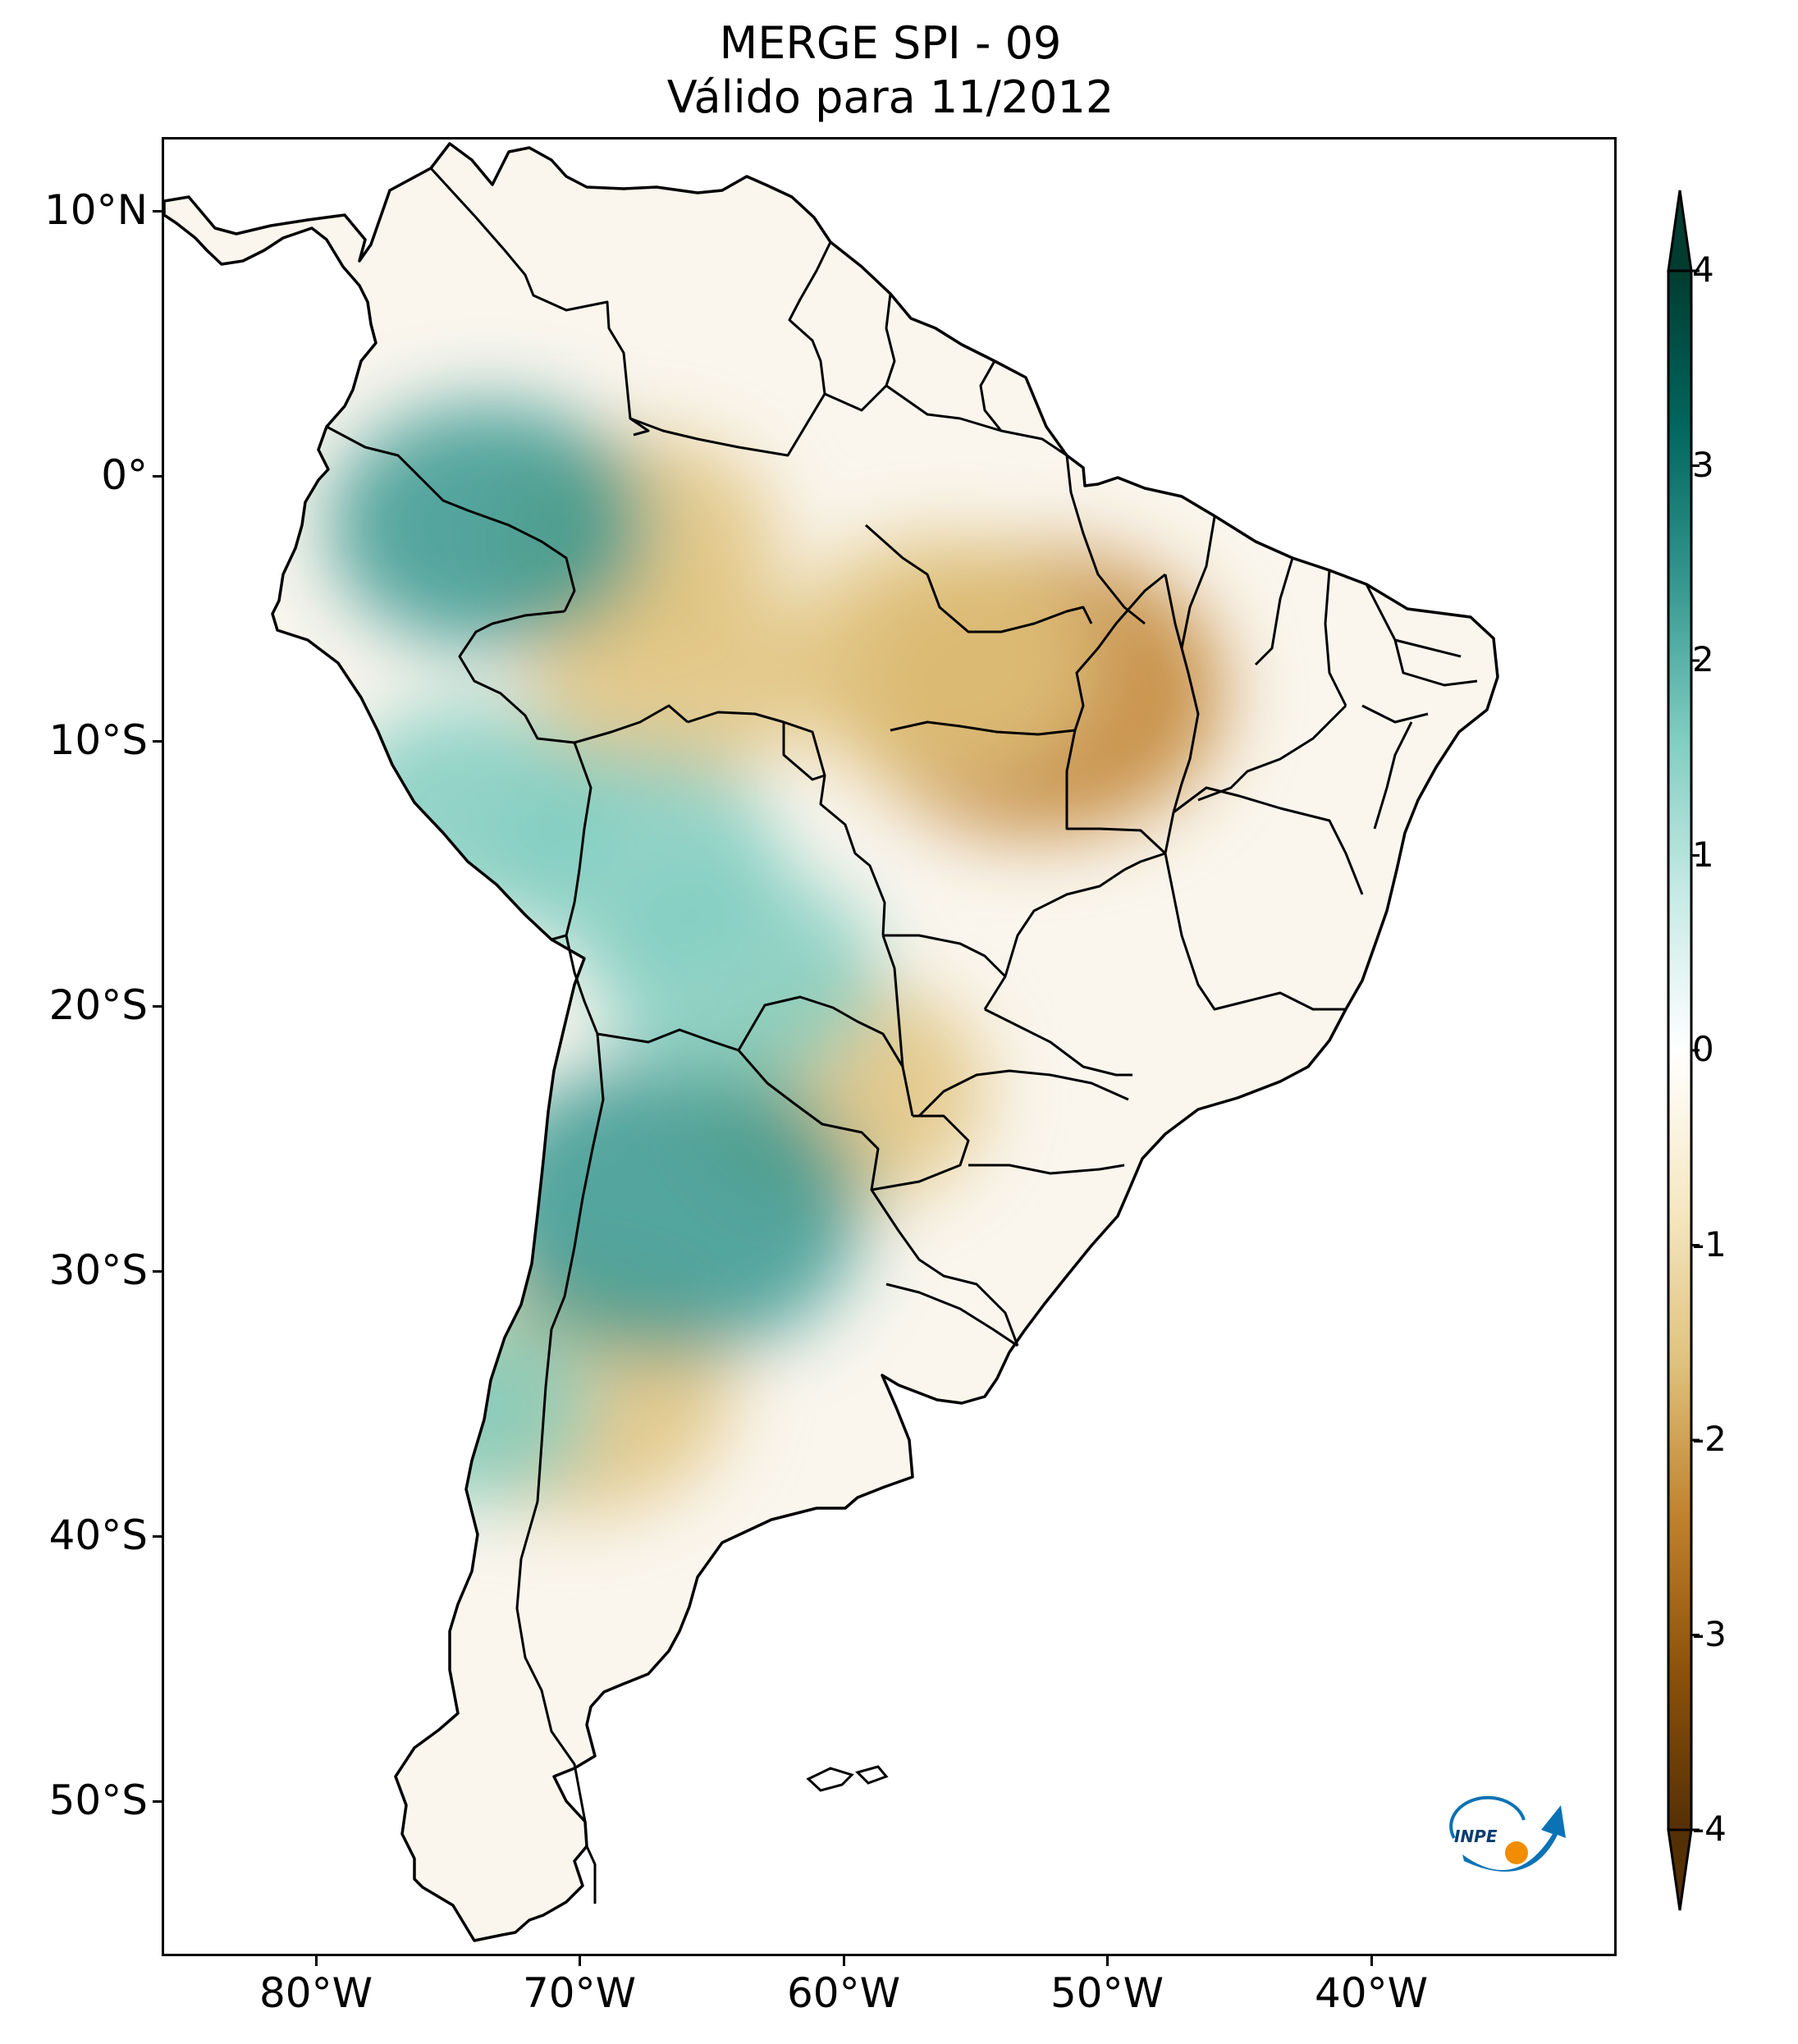 Image resolution: width=1798 pixels, height=2044 pixels. Describe the element at coordinates (1107, 1993) in the screenshot. I see `lon-tick-label: 50°W` at that location.